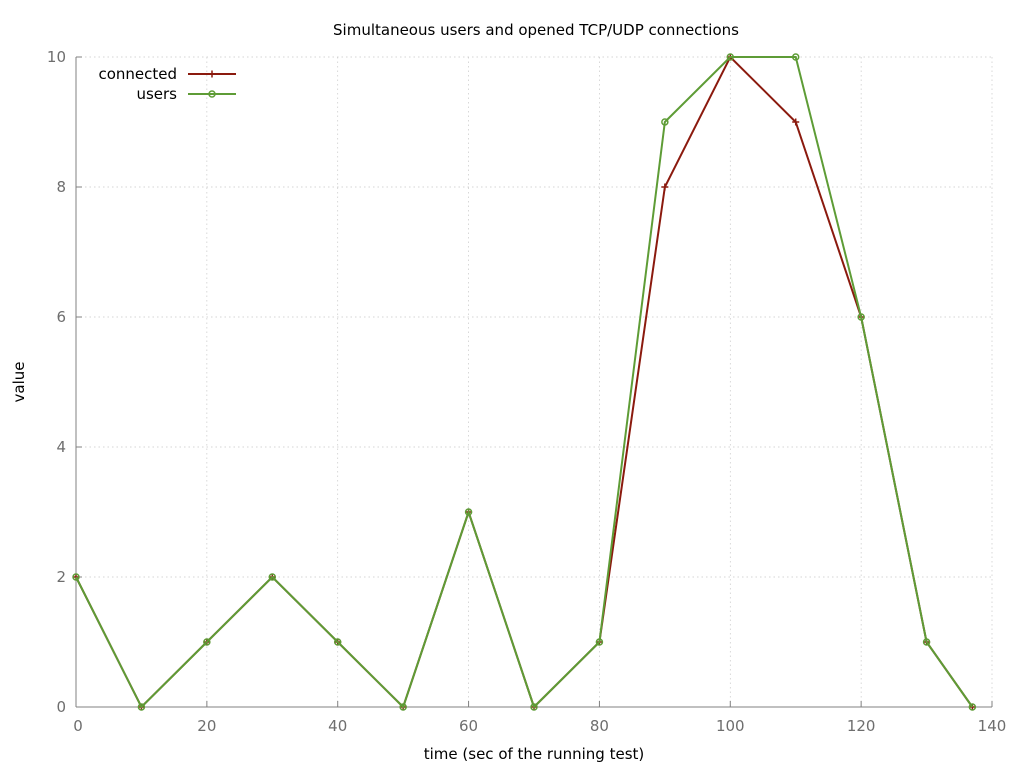  What do you see at coordinates (156, 94) in the screenshot?
I see `legend-label: users` at bounding box center [156, 94].